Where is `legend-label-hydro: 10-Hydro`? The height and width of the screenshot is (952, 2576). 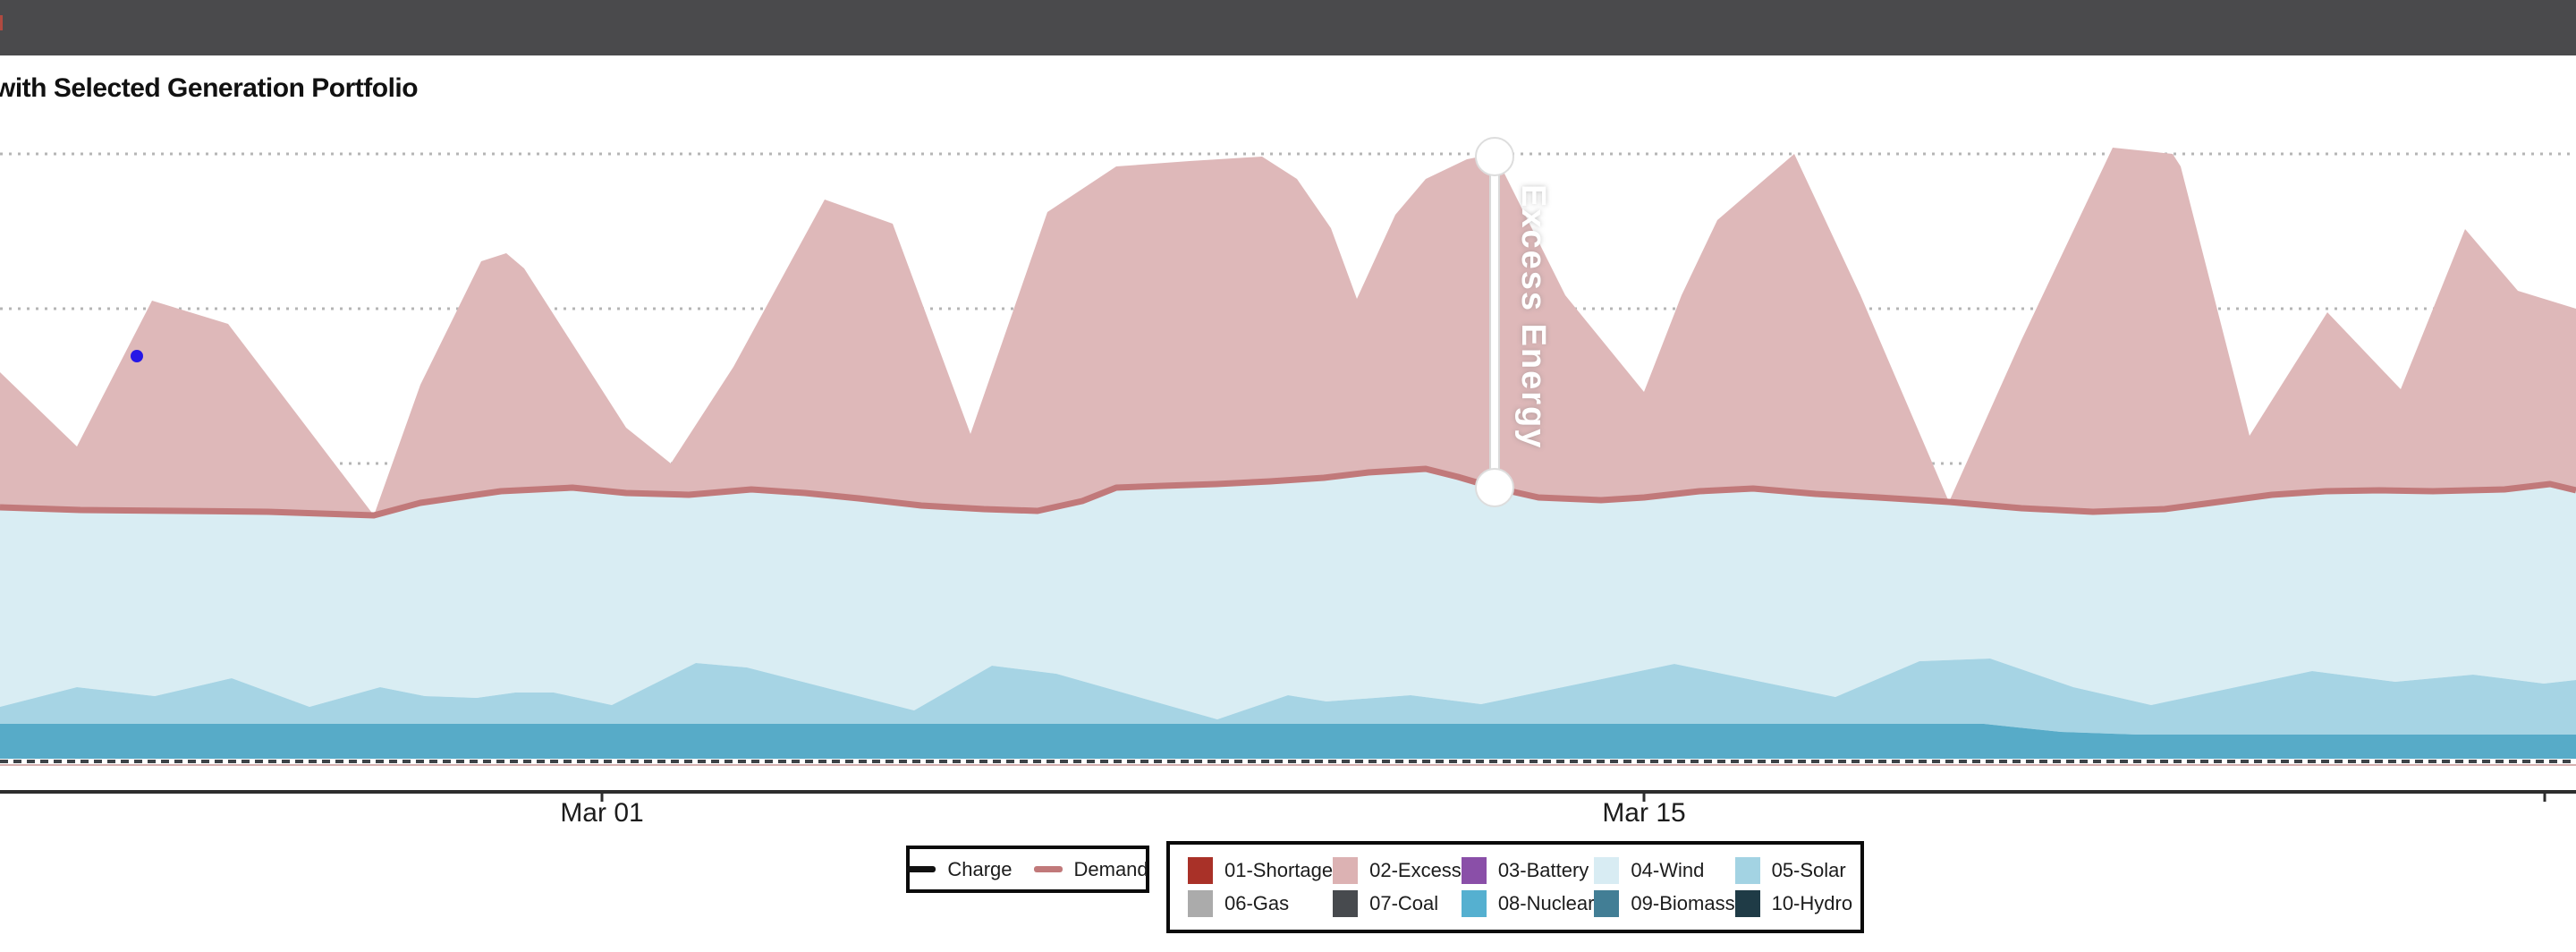 legend-label-hydro: 10-Hydro is located at coordinates (1812, 904).